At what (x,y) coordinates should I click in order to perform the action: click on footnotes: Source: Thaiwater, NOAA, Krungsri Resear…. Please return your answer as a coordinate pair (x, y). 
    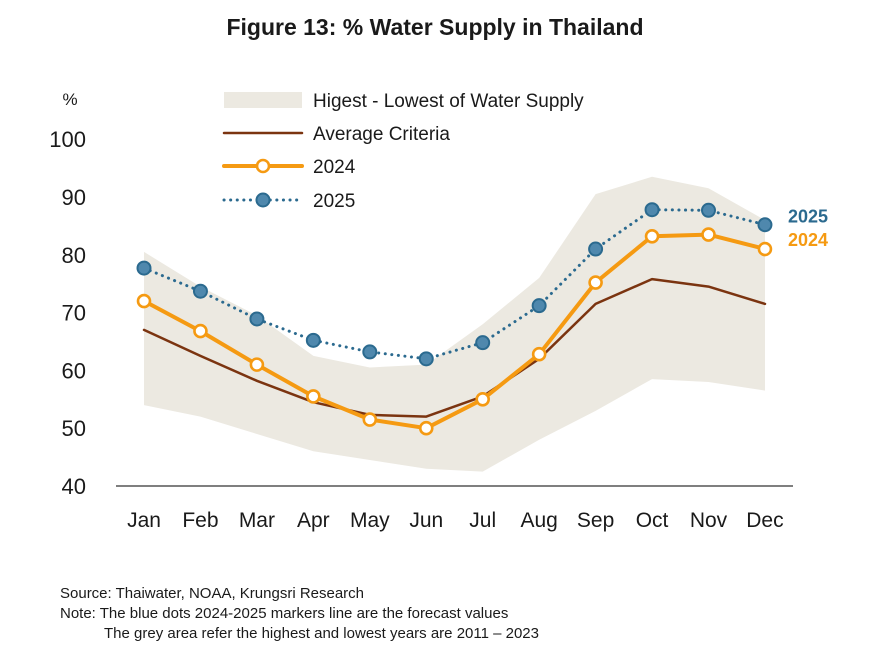
    Looking at the image, I should click on (299, 614).